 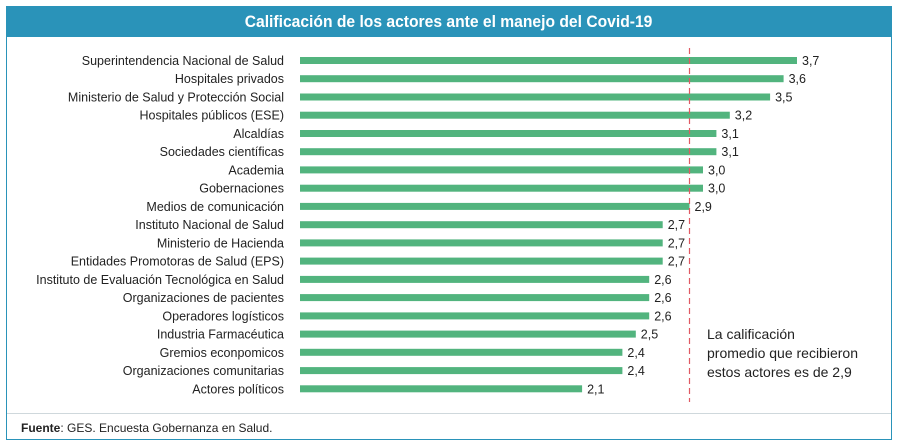 I want to click on category-label: Industria Farmacéutica, so click(x=220, y=335).